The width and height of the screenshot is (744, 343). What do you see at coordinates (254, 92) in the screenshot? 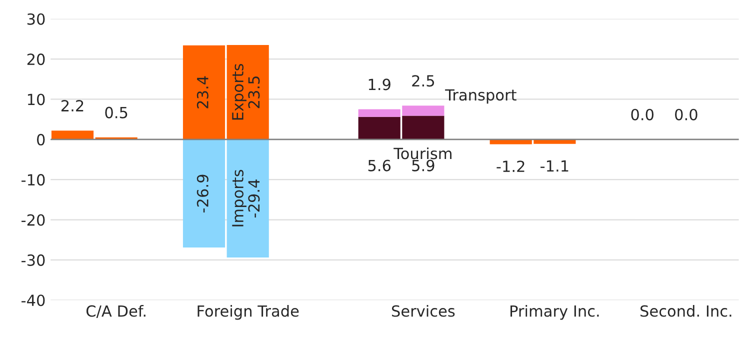
I see `data-label: 23.5` at bounding box center [254, 92].